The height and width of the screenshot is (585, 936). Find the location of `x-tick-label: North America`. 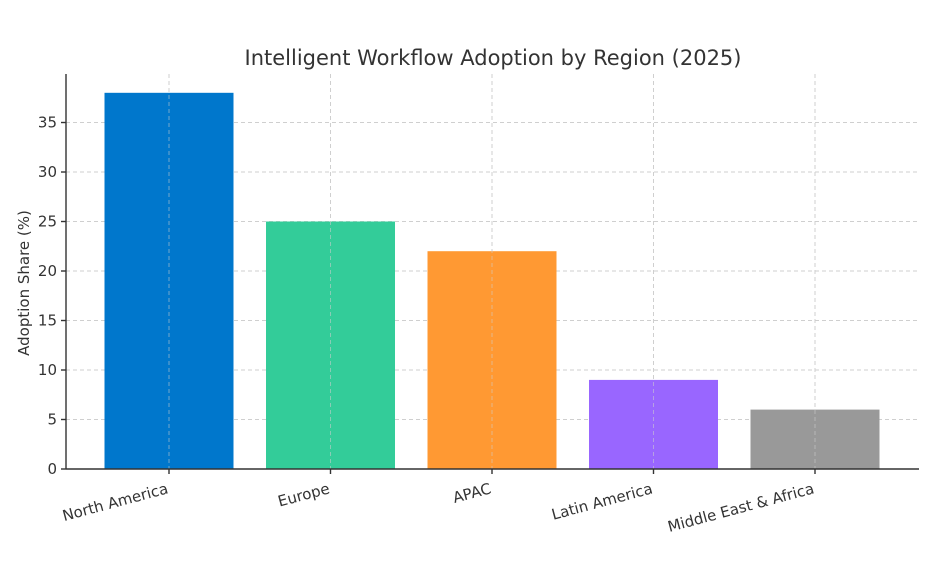

x-tick-label: North America is located at coordinates (115, 501).